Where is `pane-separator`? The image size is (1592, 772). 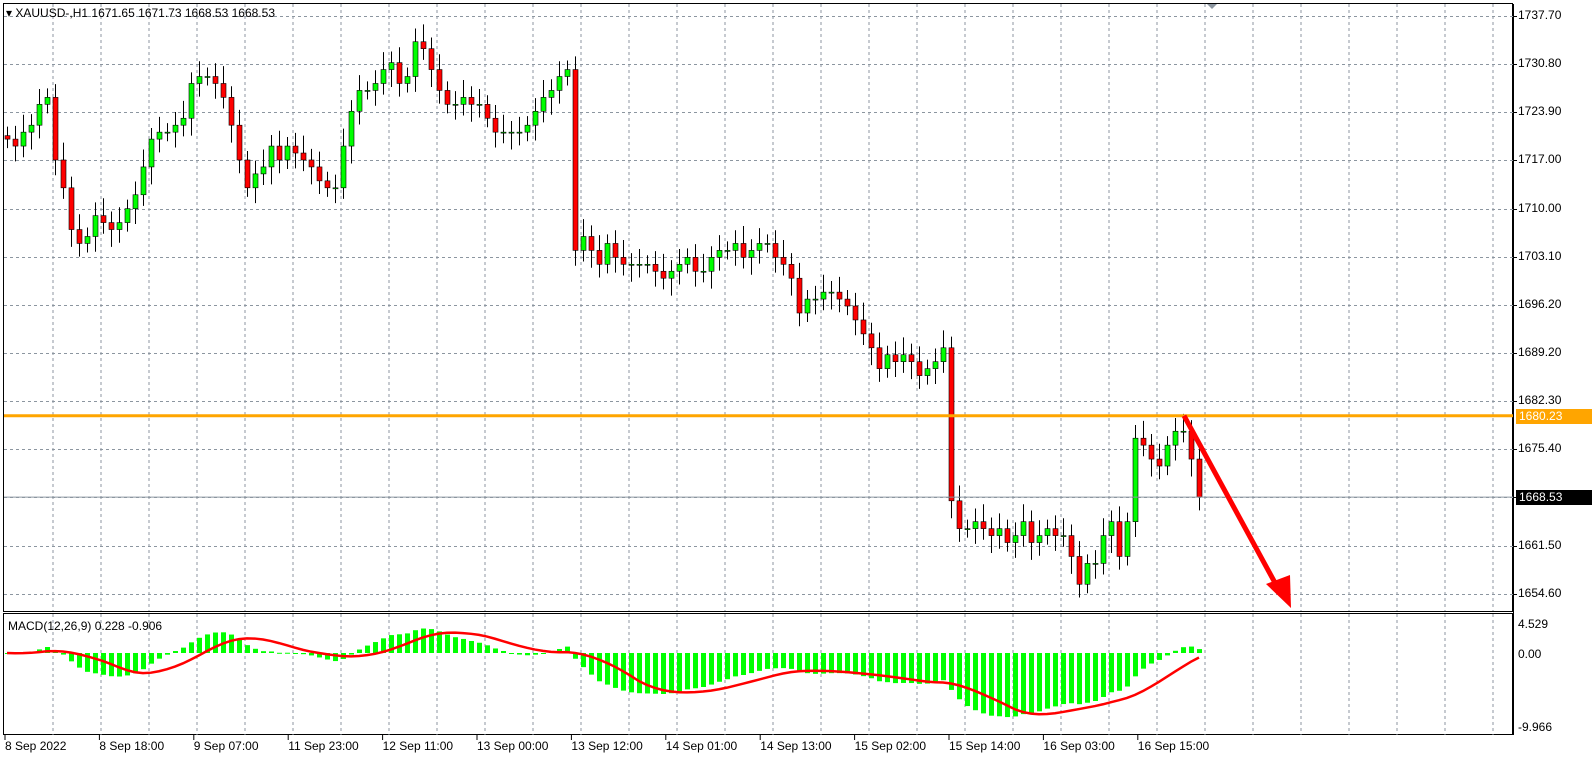 pane-separator is located at coordinates (758, 612).